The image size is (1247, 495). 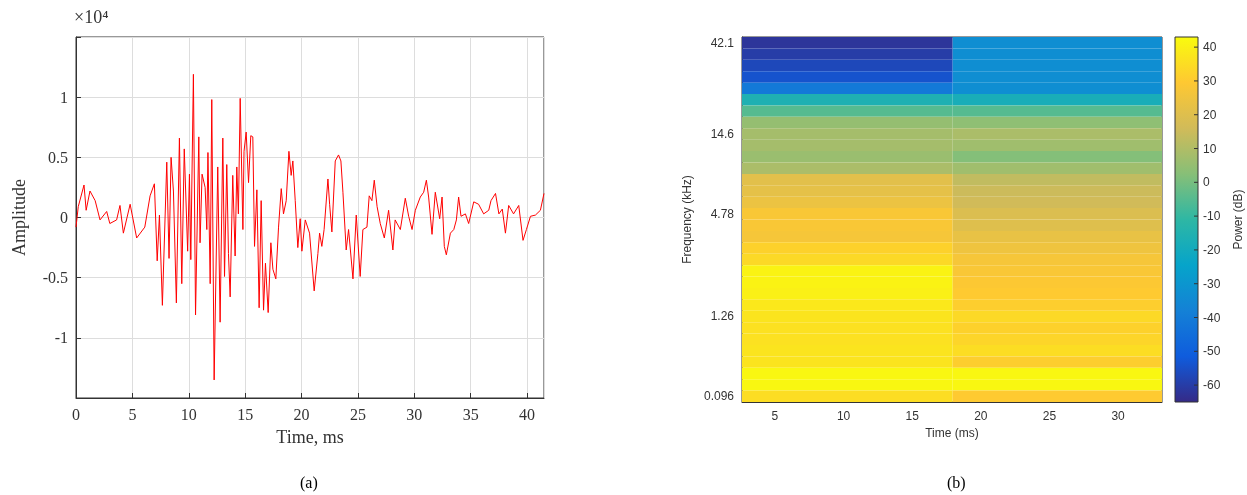 What do you see at coordinates (76, 414) in the screenshot?
I see `x-tick-label: 0` at bounding box center [76, 414].